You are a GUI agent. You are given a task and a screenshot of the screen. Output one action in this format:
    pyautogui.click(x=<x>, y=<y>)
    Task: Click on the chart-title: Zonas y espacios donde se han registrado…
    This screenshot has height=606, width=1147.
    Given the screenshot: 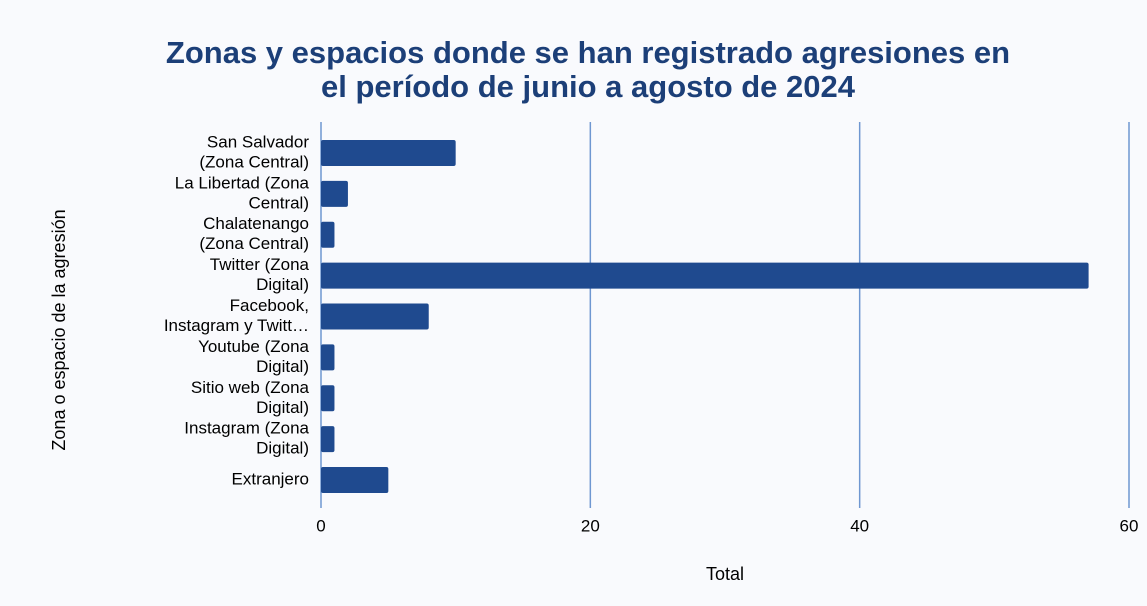 What is the action you would take?
    pyautogui.click(x=588, y=52)
    